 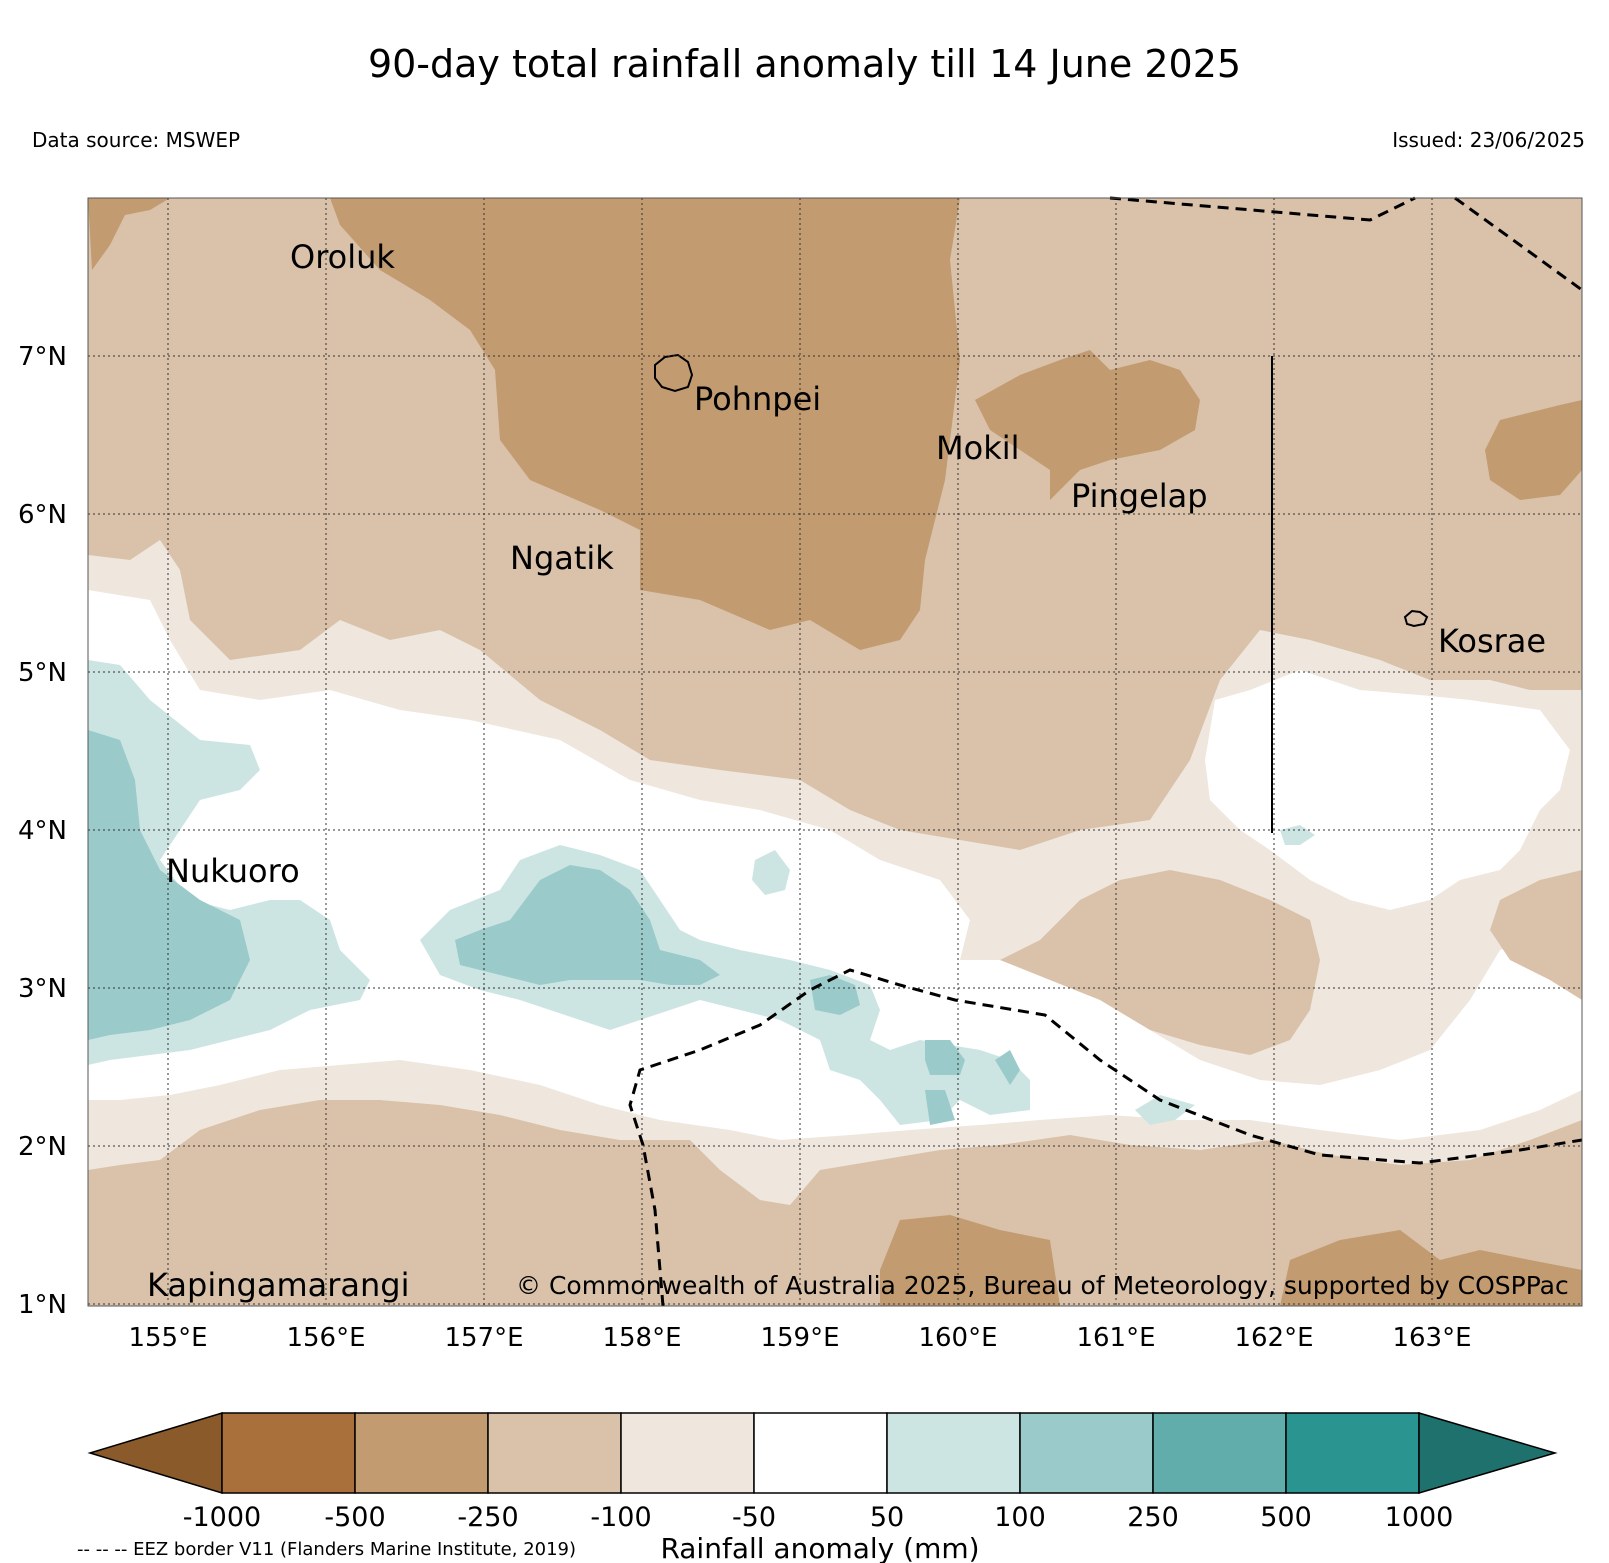 I want to click on colorbar-tick-100: 100, so click(x=1020, y=1517).